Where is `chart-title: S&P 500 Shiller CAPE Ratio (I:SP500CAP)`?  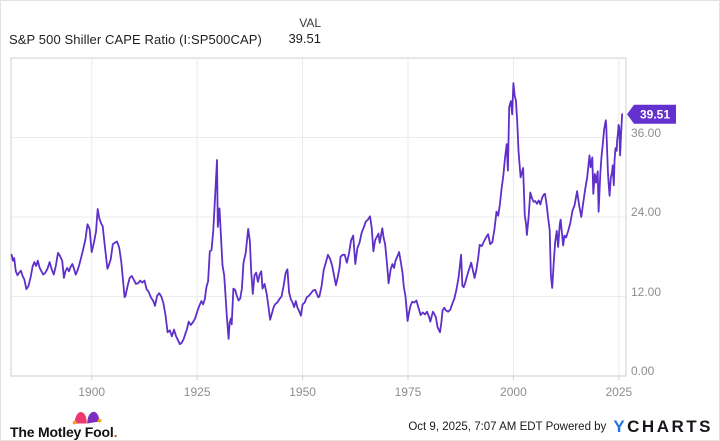
chart-title: S&P 500 Shiller CAPE Ratio (I:SP500CAP) is located at coordinates (135, 39).